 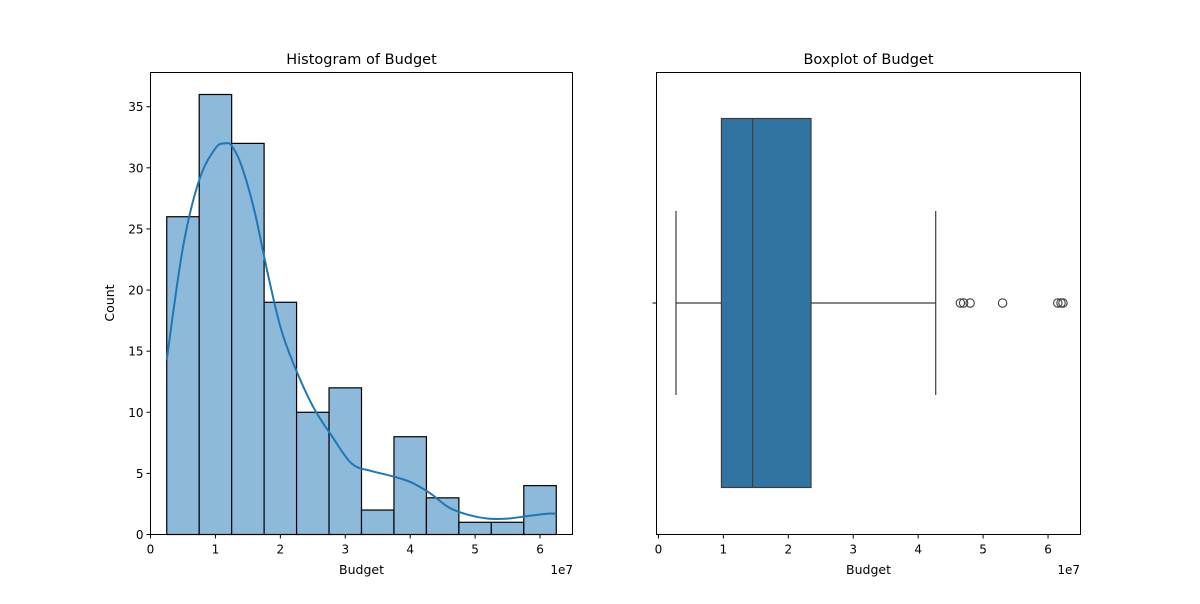 I want to click on y-tick-label: 5, so click(x=140, y=474).